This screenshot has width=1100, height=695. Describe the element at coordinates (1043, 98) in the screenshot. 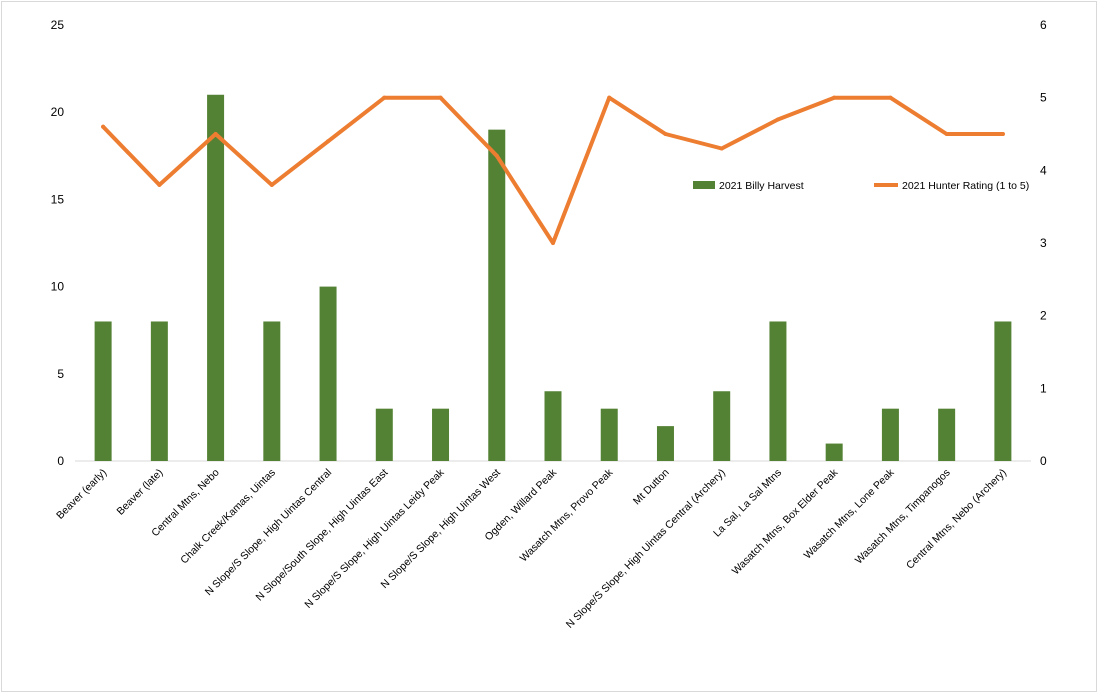

I see `right-axis-tick-label: 5` at that location.